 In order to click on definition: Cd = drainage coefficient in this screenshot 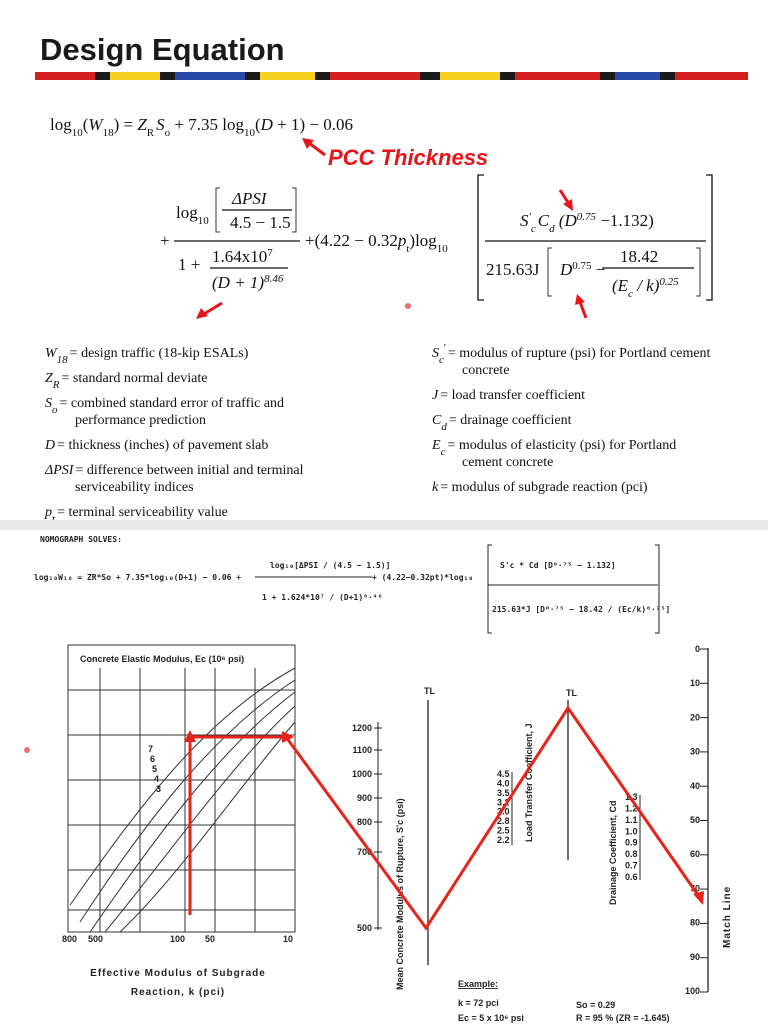, I will do `click(502, 423)`.